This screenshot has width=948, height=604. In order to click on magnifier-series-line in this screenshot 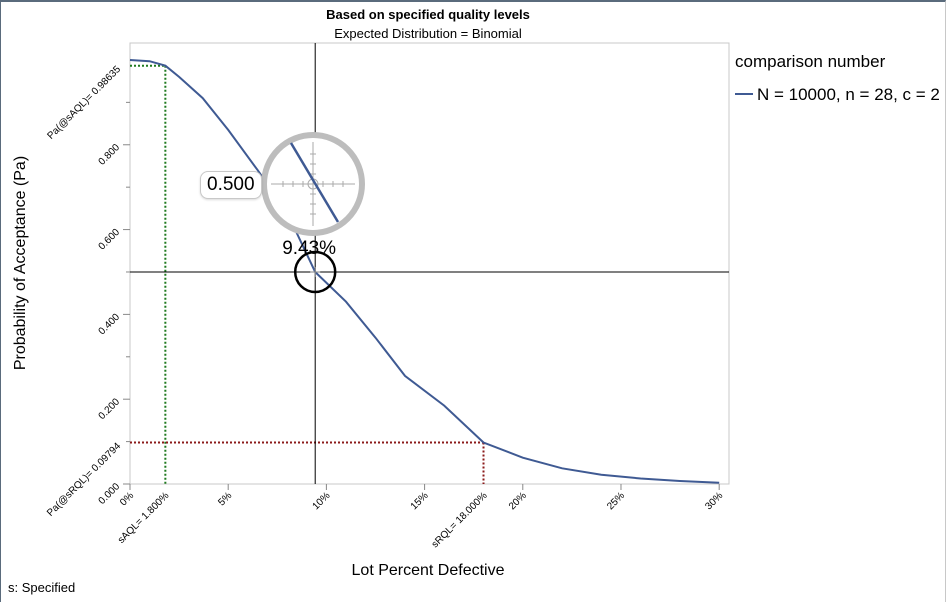, I will do `click(314, 182)`.